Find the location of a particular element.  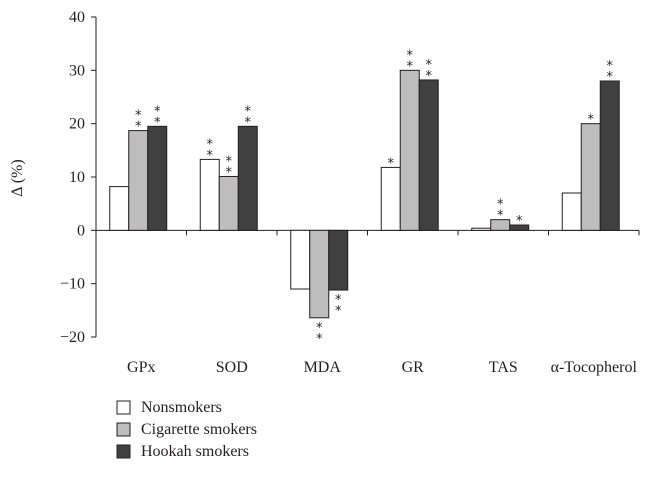

y-tick-label: −20 is located at coordinates (72, 337).